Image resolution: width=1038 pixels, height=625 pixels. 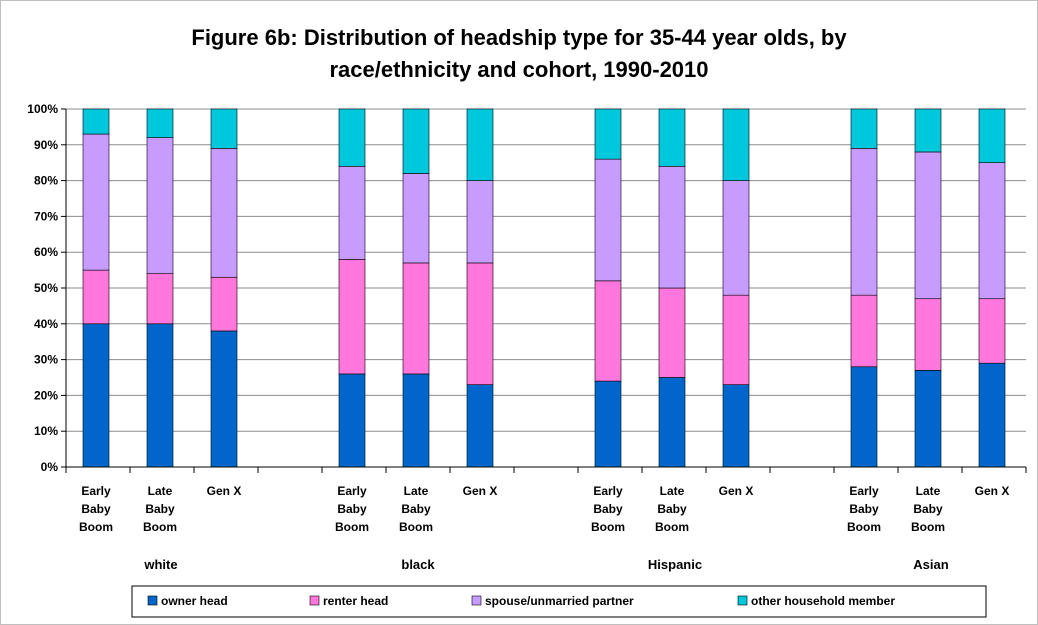 I want to click on y-tick-label: 0%, so click(x=50, y=467).